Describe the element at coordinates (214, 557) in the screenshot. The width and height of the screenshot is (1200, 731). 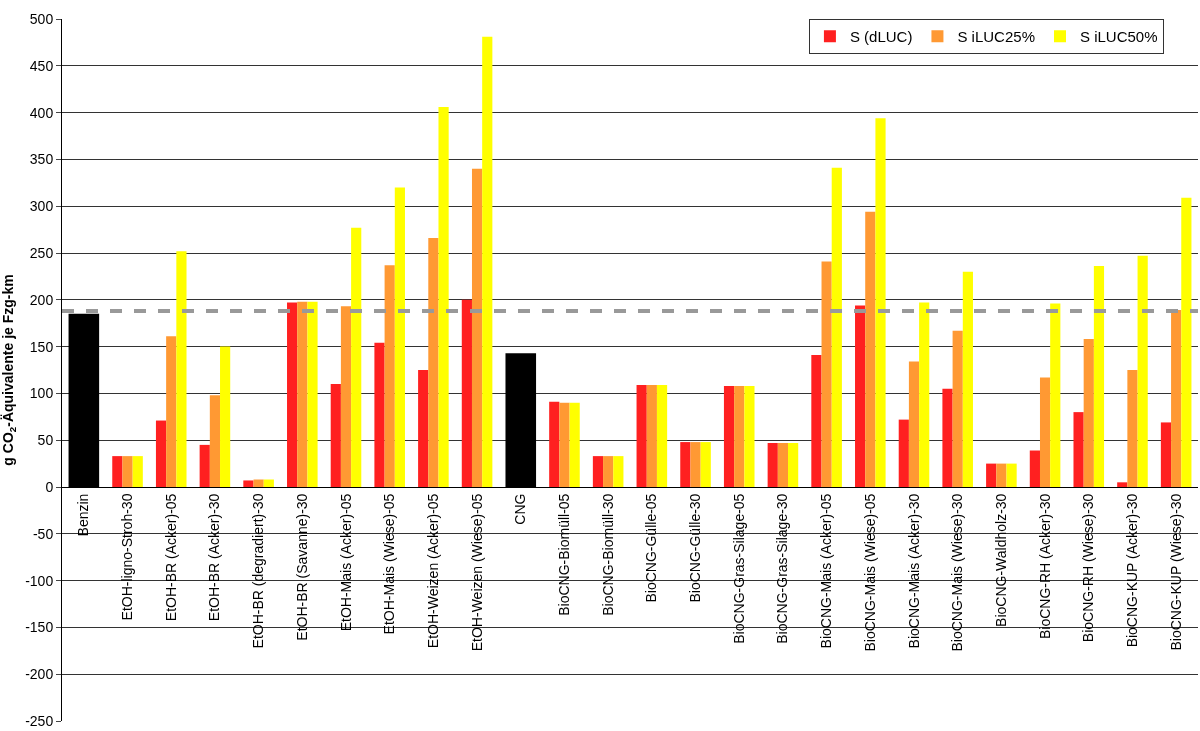
I see `x-tick-label: EtOH-BR (Acker)-30` at that location.